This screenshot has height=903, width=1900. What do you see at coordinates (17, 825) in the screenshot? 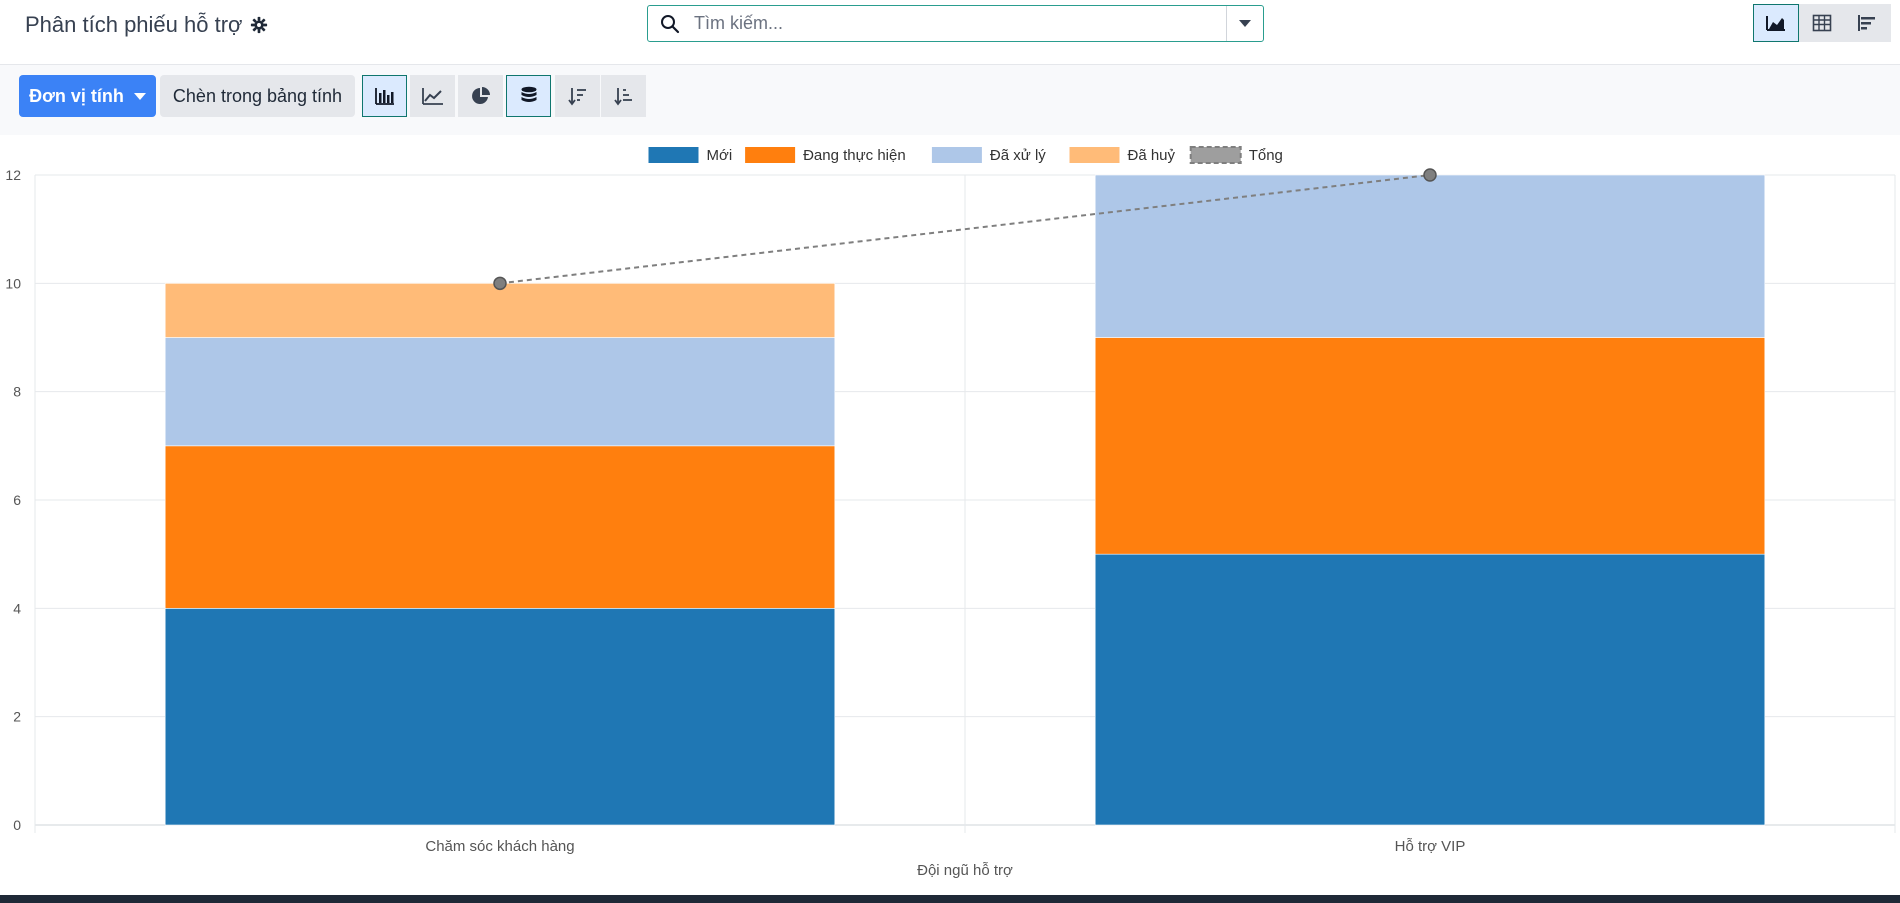
I see `y-tick-label: 0` at bounding box center [17, 825].